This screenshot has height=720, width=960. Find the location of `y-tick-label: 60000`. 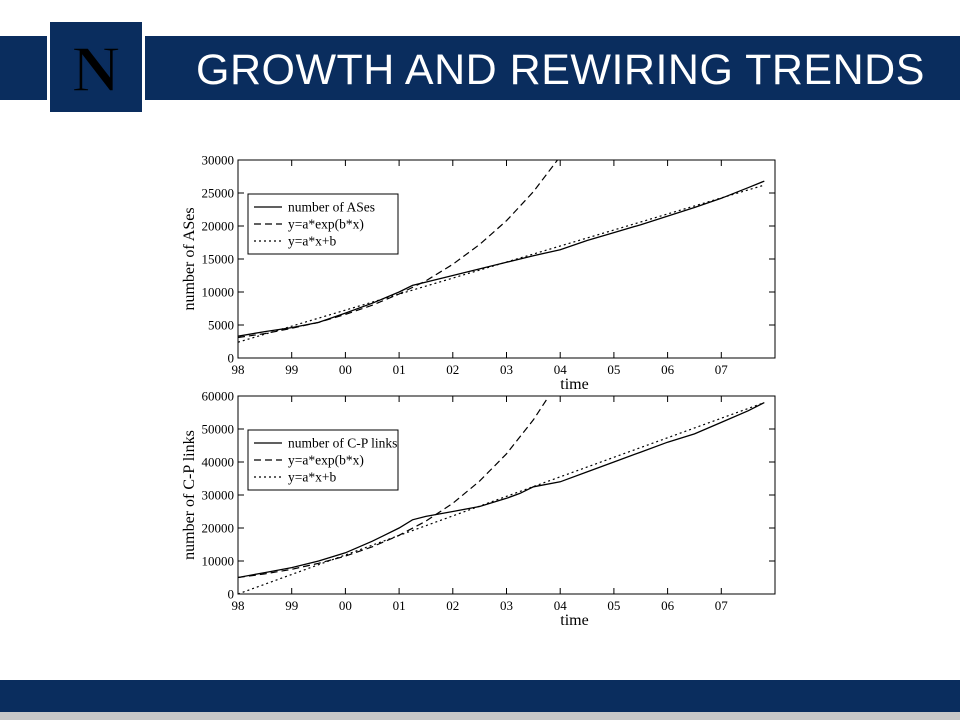

y-tick-label: 60000 is located at coordinates (218, 396).